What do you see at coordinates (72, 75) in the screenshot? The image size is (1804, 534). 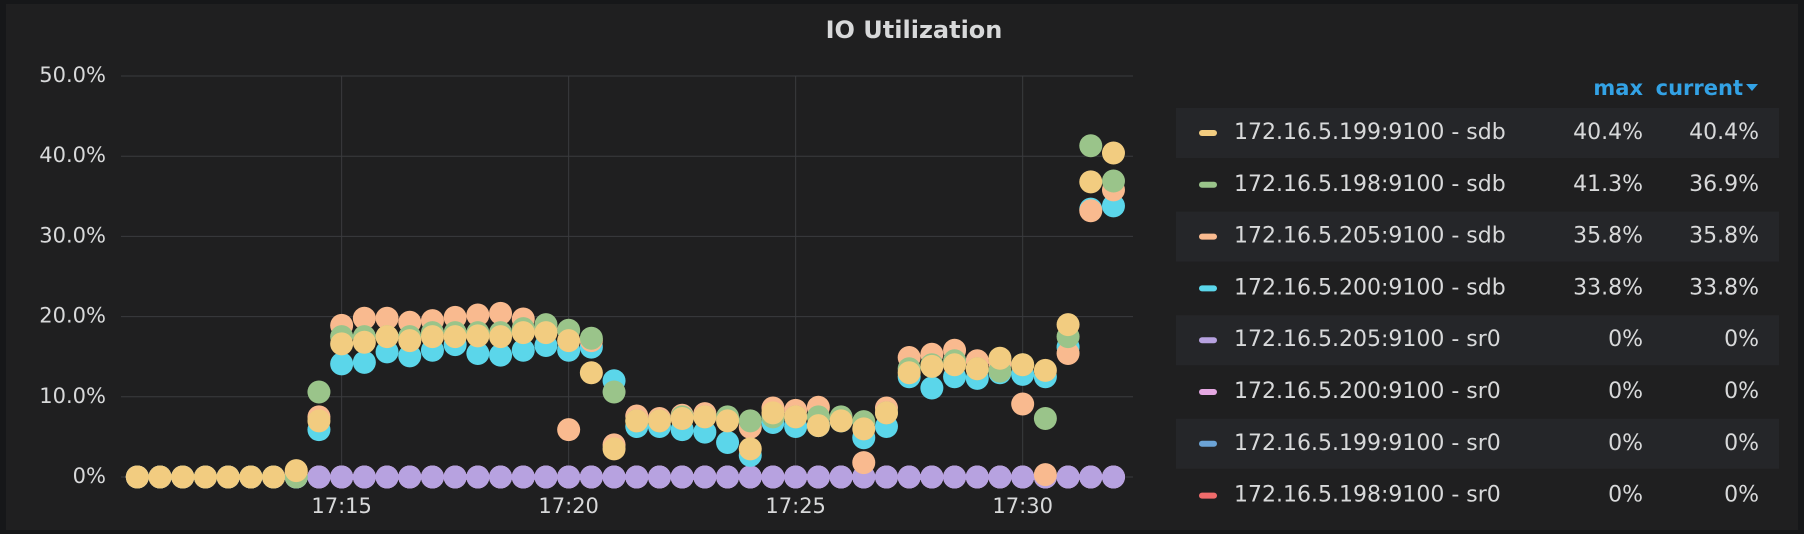 I see `y-tick-label: 50.0%` at bounding box center [72, 75].